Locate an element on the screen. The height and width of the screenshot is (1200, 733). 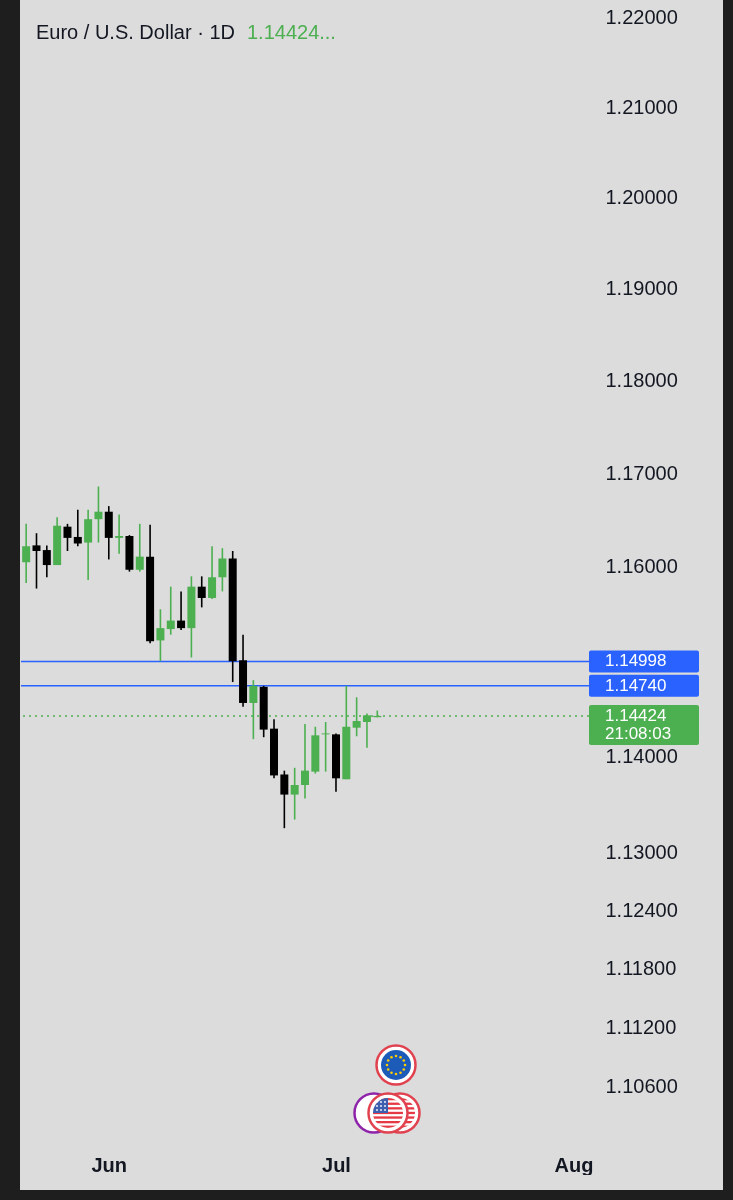
y-tick-label: 1.13000 is located at coordinates (641, 851).